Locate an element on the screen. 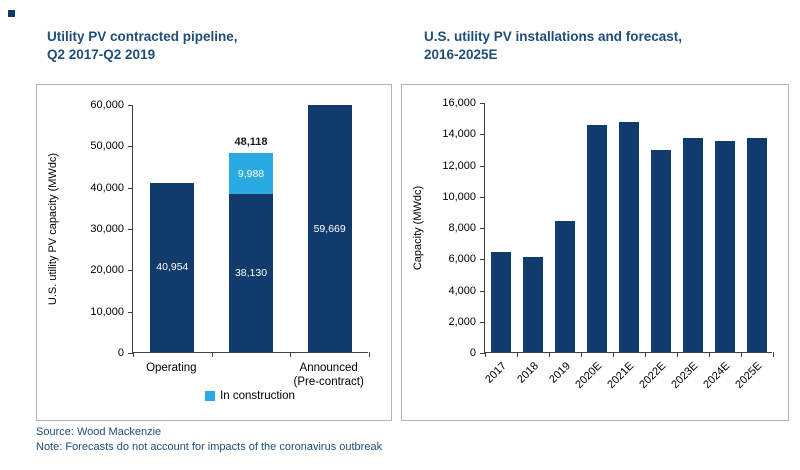  y-tick-label: 4,000 is located at coordinates (462, 290).